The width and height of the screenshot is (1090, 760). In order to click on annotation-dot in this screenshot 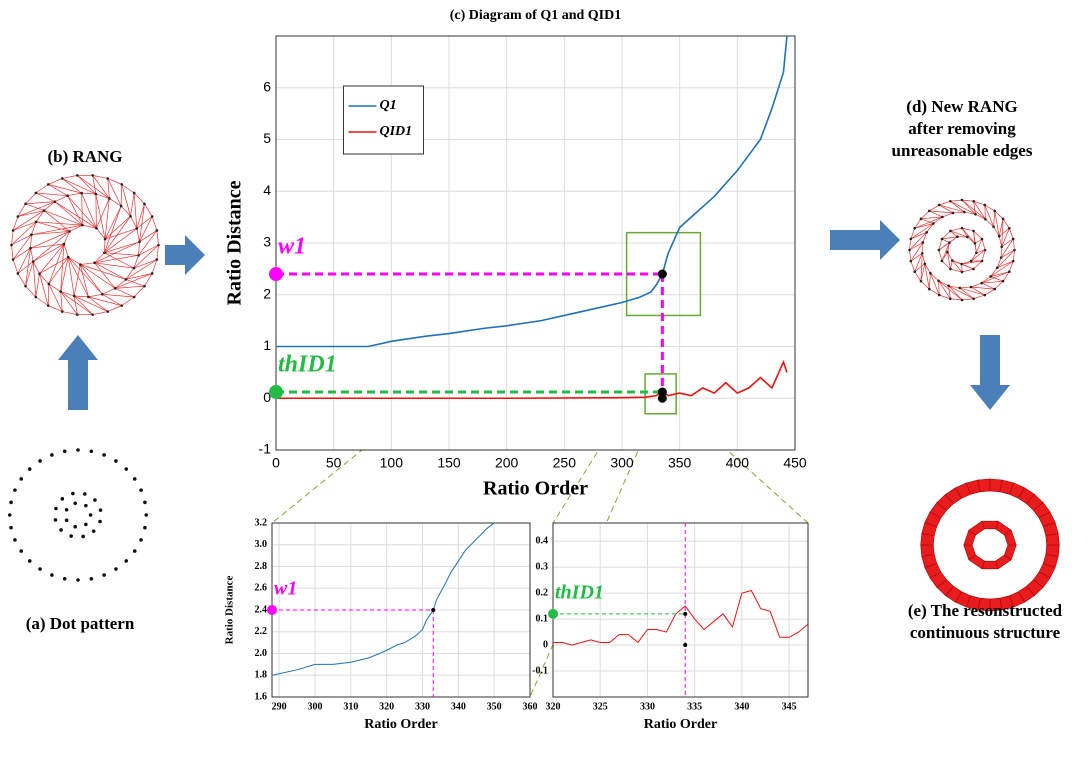, I will do `click(553, 613)`.